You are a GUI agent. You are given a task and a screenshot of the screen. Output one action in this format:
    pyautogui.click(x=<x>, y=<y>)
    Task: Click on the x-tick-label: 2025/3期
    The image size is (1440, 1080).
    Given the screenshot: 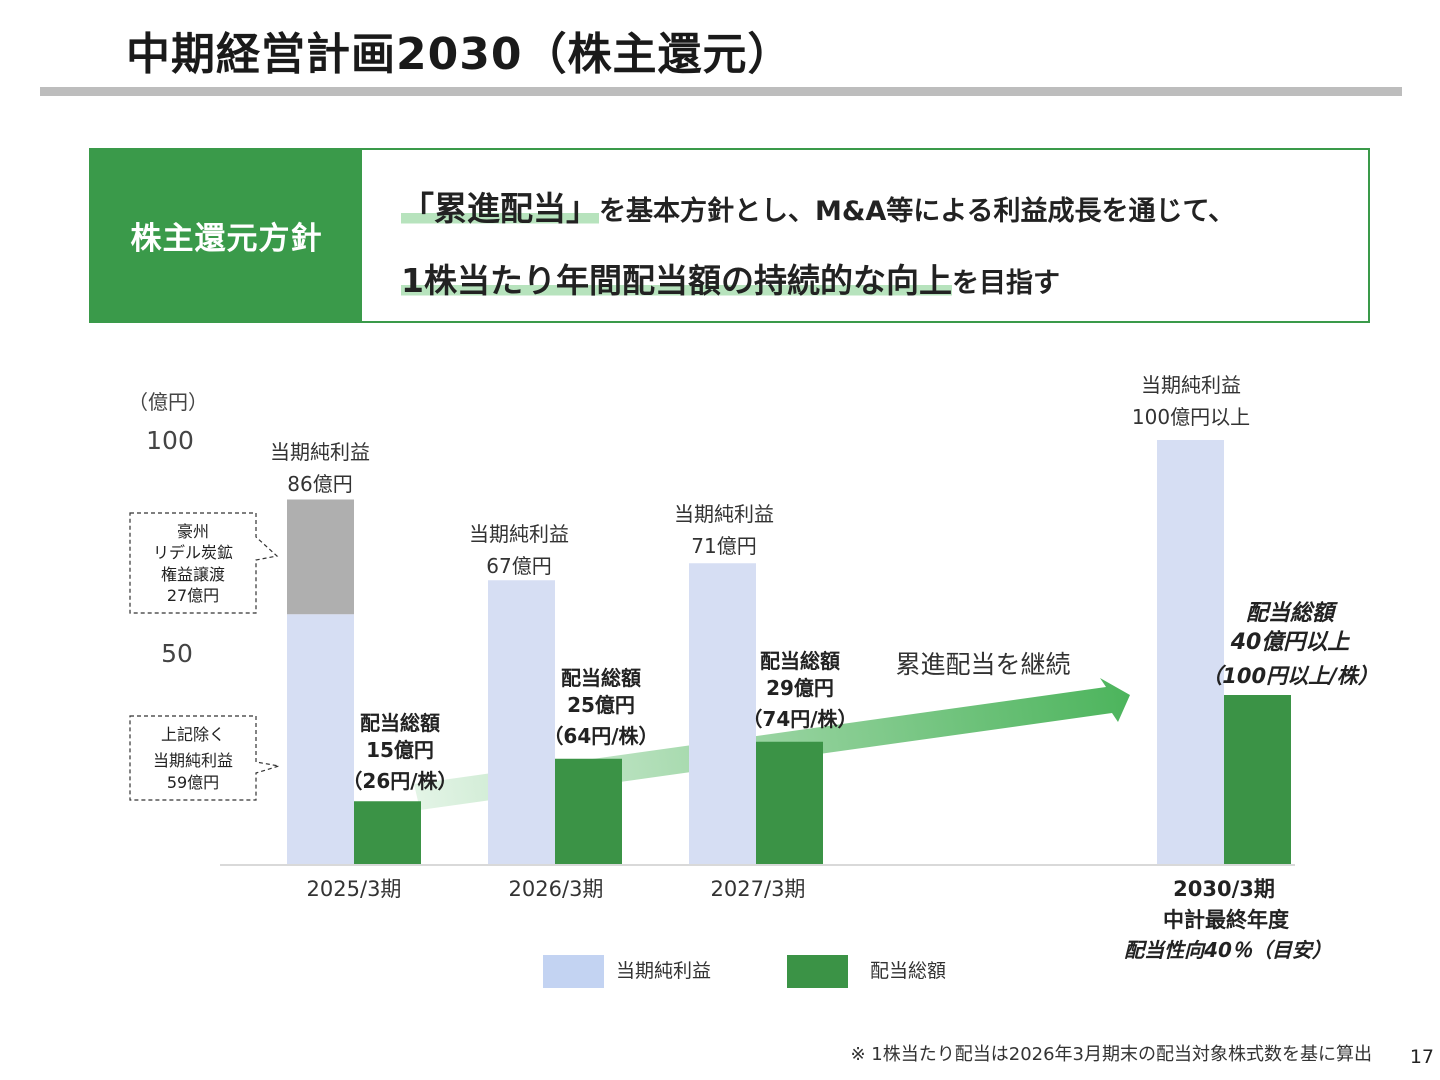 What is the action you would take?
    pyautogui.click(x=354, y=889)
    